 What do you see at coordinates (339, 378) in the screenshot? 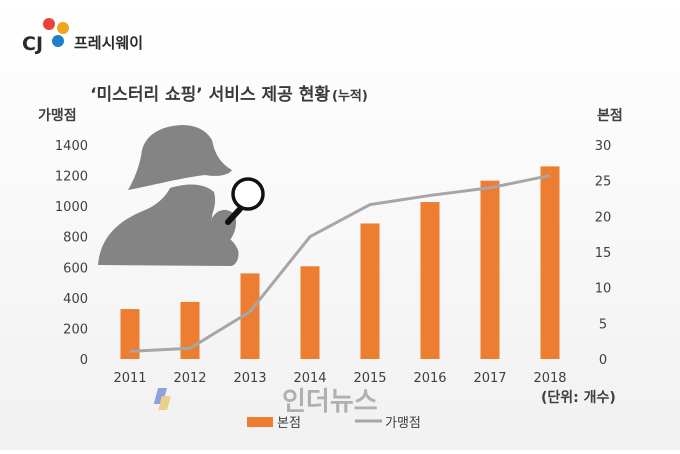
I see `x-axis-ticks: 2011 2012 2013 2014 2015 2016 2017 2018` at bounding box center [339, 378].